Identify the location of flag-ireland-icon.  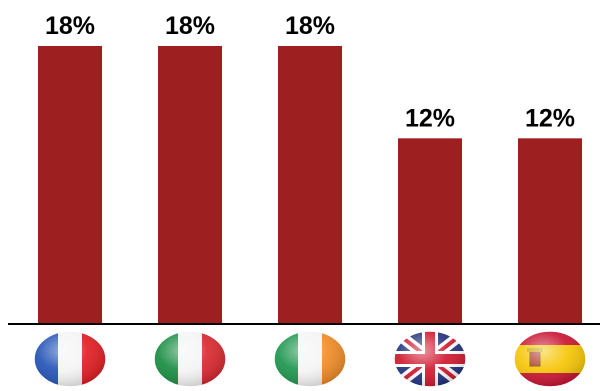
(310, 359).